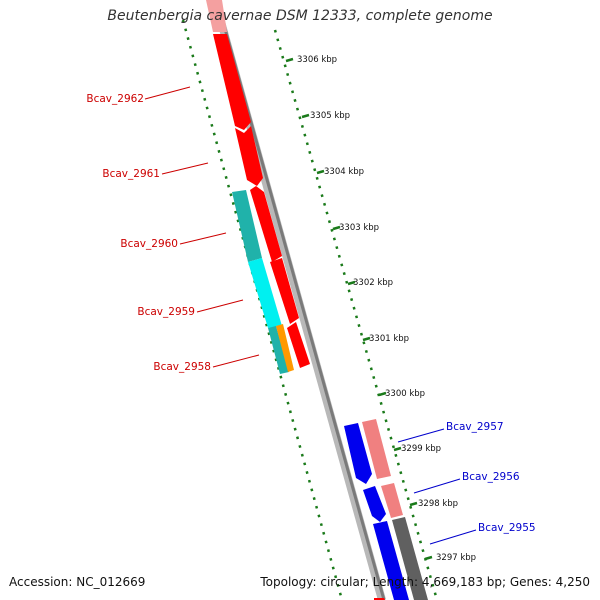  I want to click on gene-features-right, so click(386, 509).